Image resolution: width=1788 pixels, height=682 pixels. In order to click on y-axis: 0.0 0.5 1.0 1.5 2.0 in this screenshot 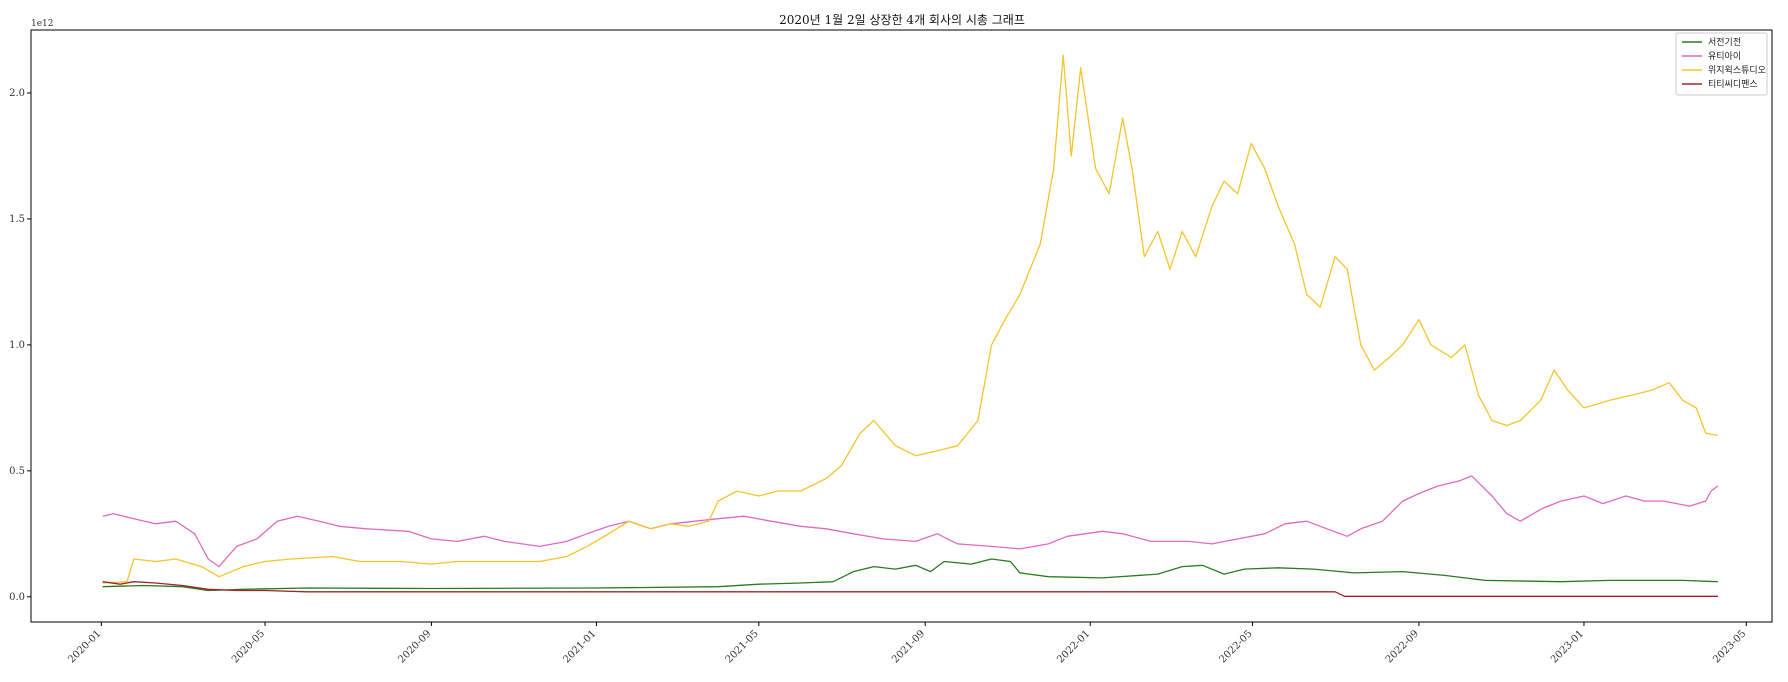, I will do `click(20, 345)`.